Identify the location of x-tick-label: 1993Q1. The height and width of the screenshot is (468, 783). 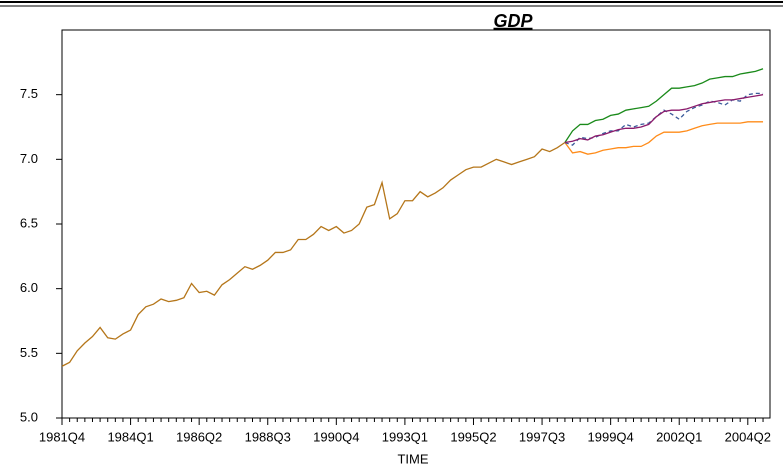
(405, 436).